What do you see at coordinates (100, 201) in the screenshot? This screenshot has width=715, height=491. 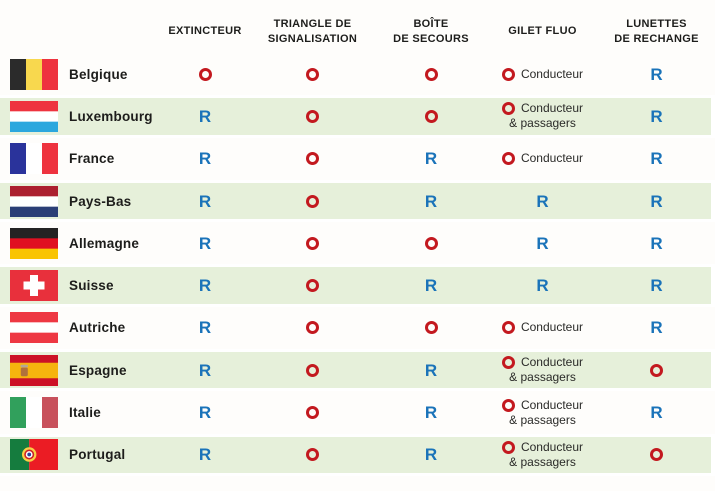 I see `country-name: Pays-Bas` at bounding box center [100, 201].